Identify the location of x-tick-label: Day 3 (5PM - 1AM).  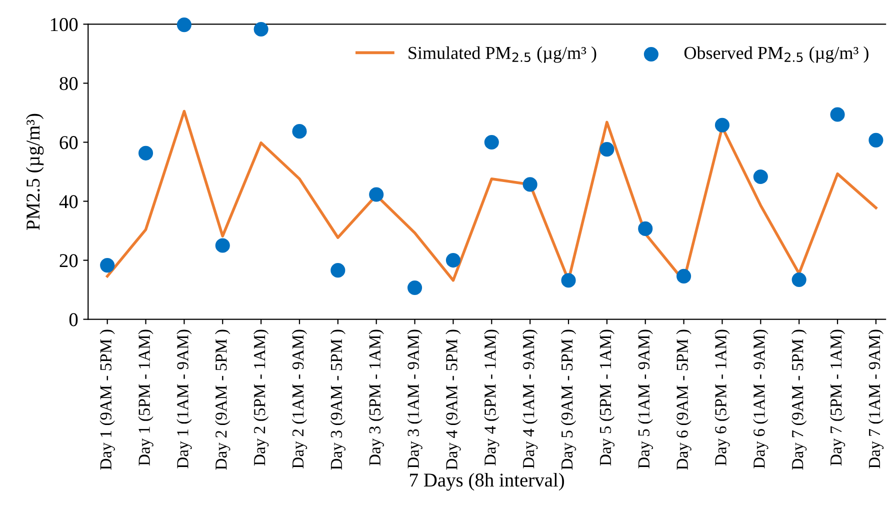
(376, 398).